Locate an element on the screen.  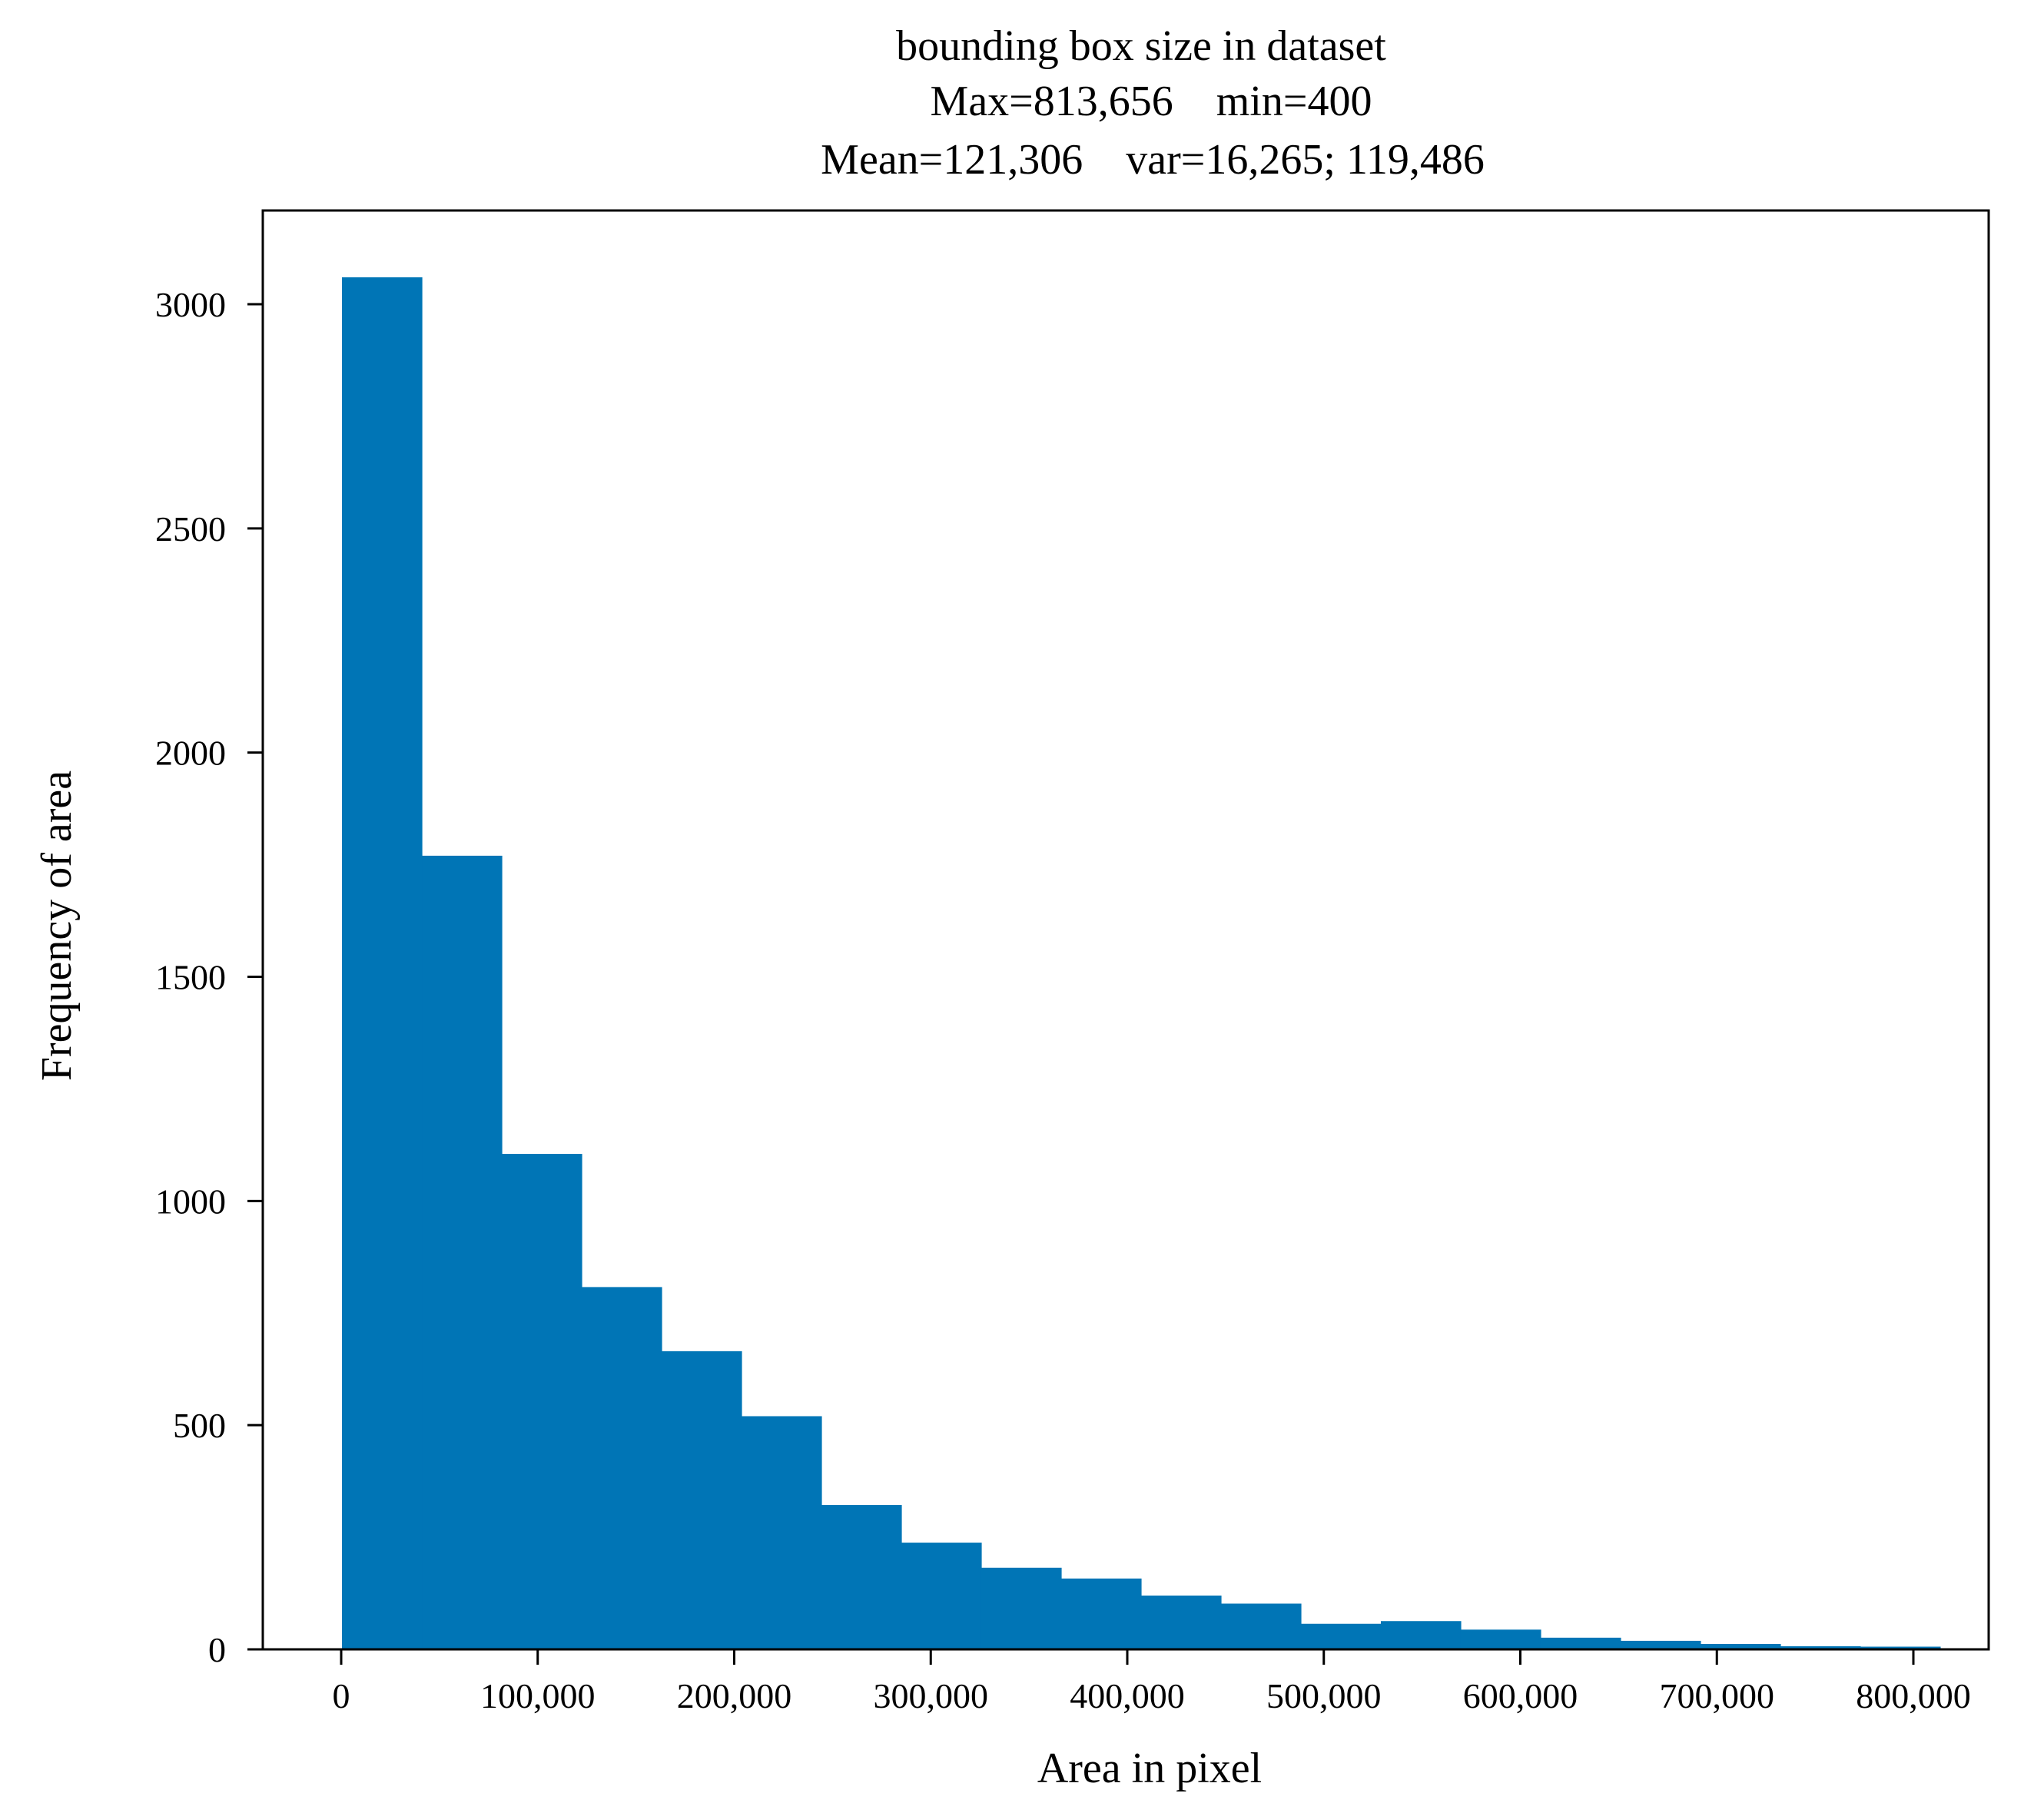
y-tick-label: 1000 is located at coordinates (190, 1201).